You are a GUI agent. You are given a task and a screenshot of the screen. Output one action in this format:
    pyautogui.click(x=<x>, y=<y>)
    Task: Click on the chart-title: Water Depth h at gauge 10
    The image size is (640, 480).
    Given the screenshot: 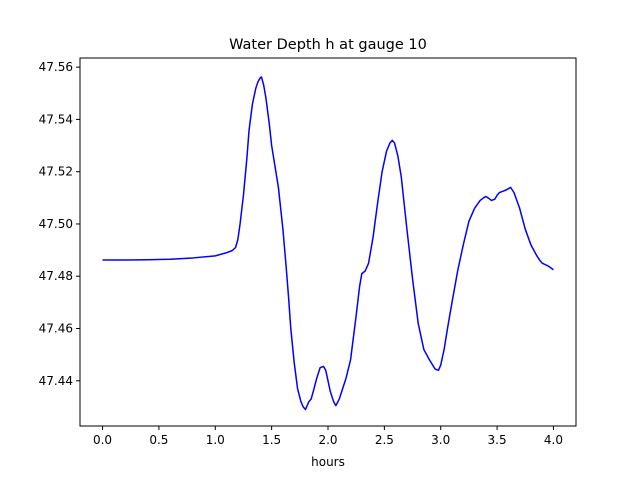 What is the action you would take?
    pyautogui.click(x=328, y=45)
    